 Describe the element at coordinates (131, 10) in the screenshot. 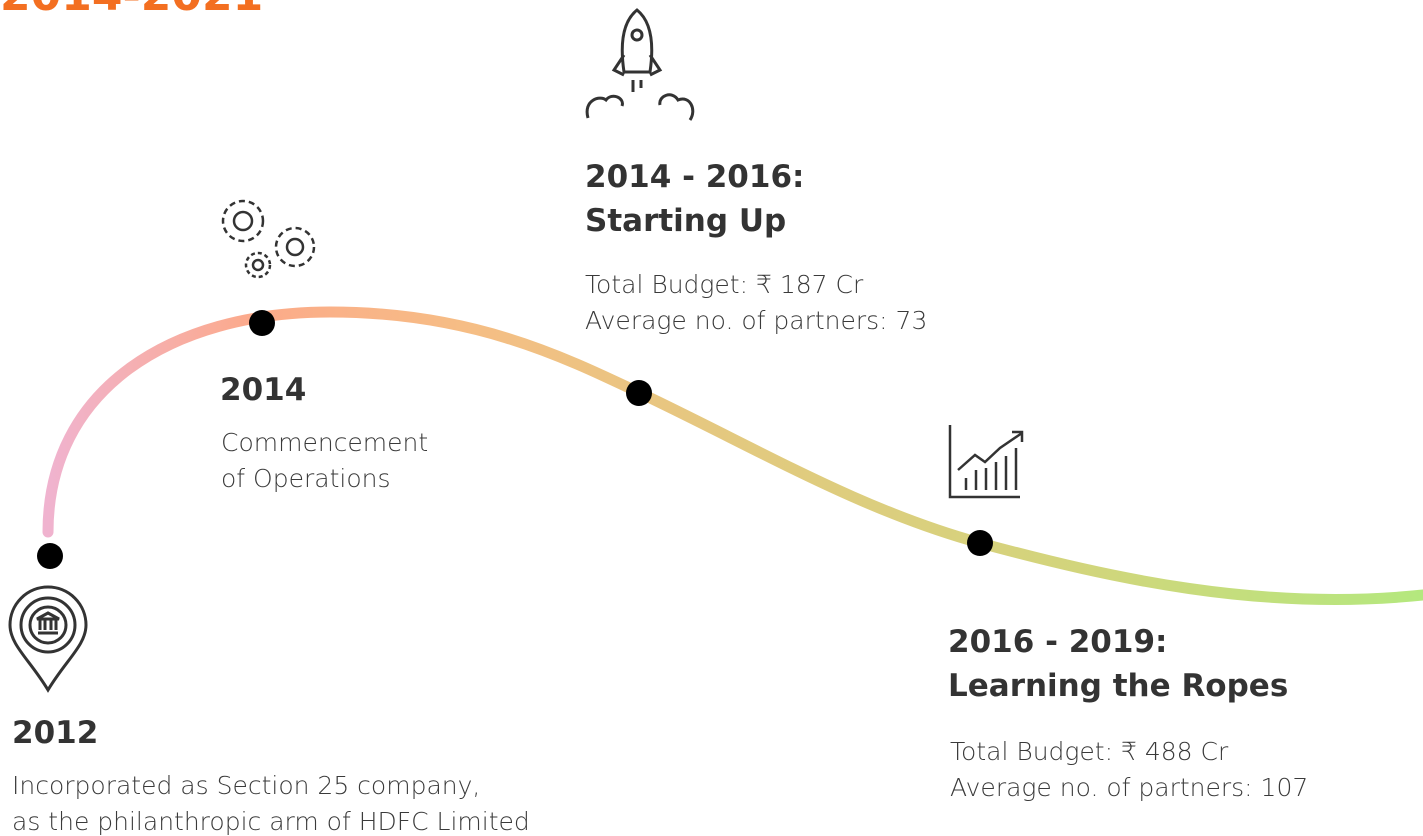

I see `title: 2014-2021` at that location.